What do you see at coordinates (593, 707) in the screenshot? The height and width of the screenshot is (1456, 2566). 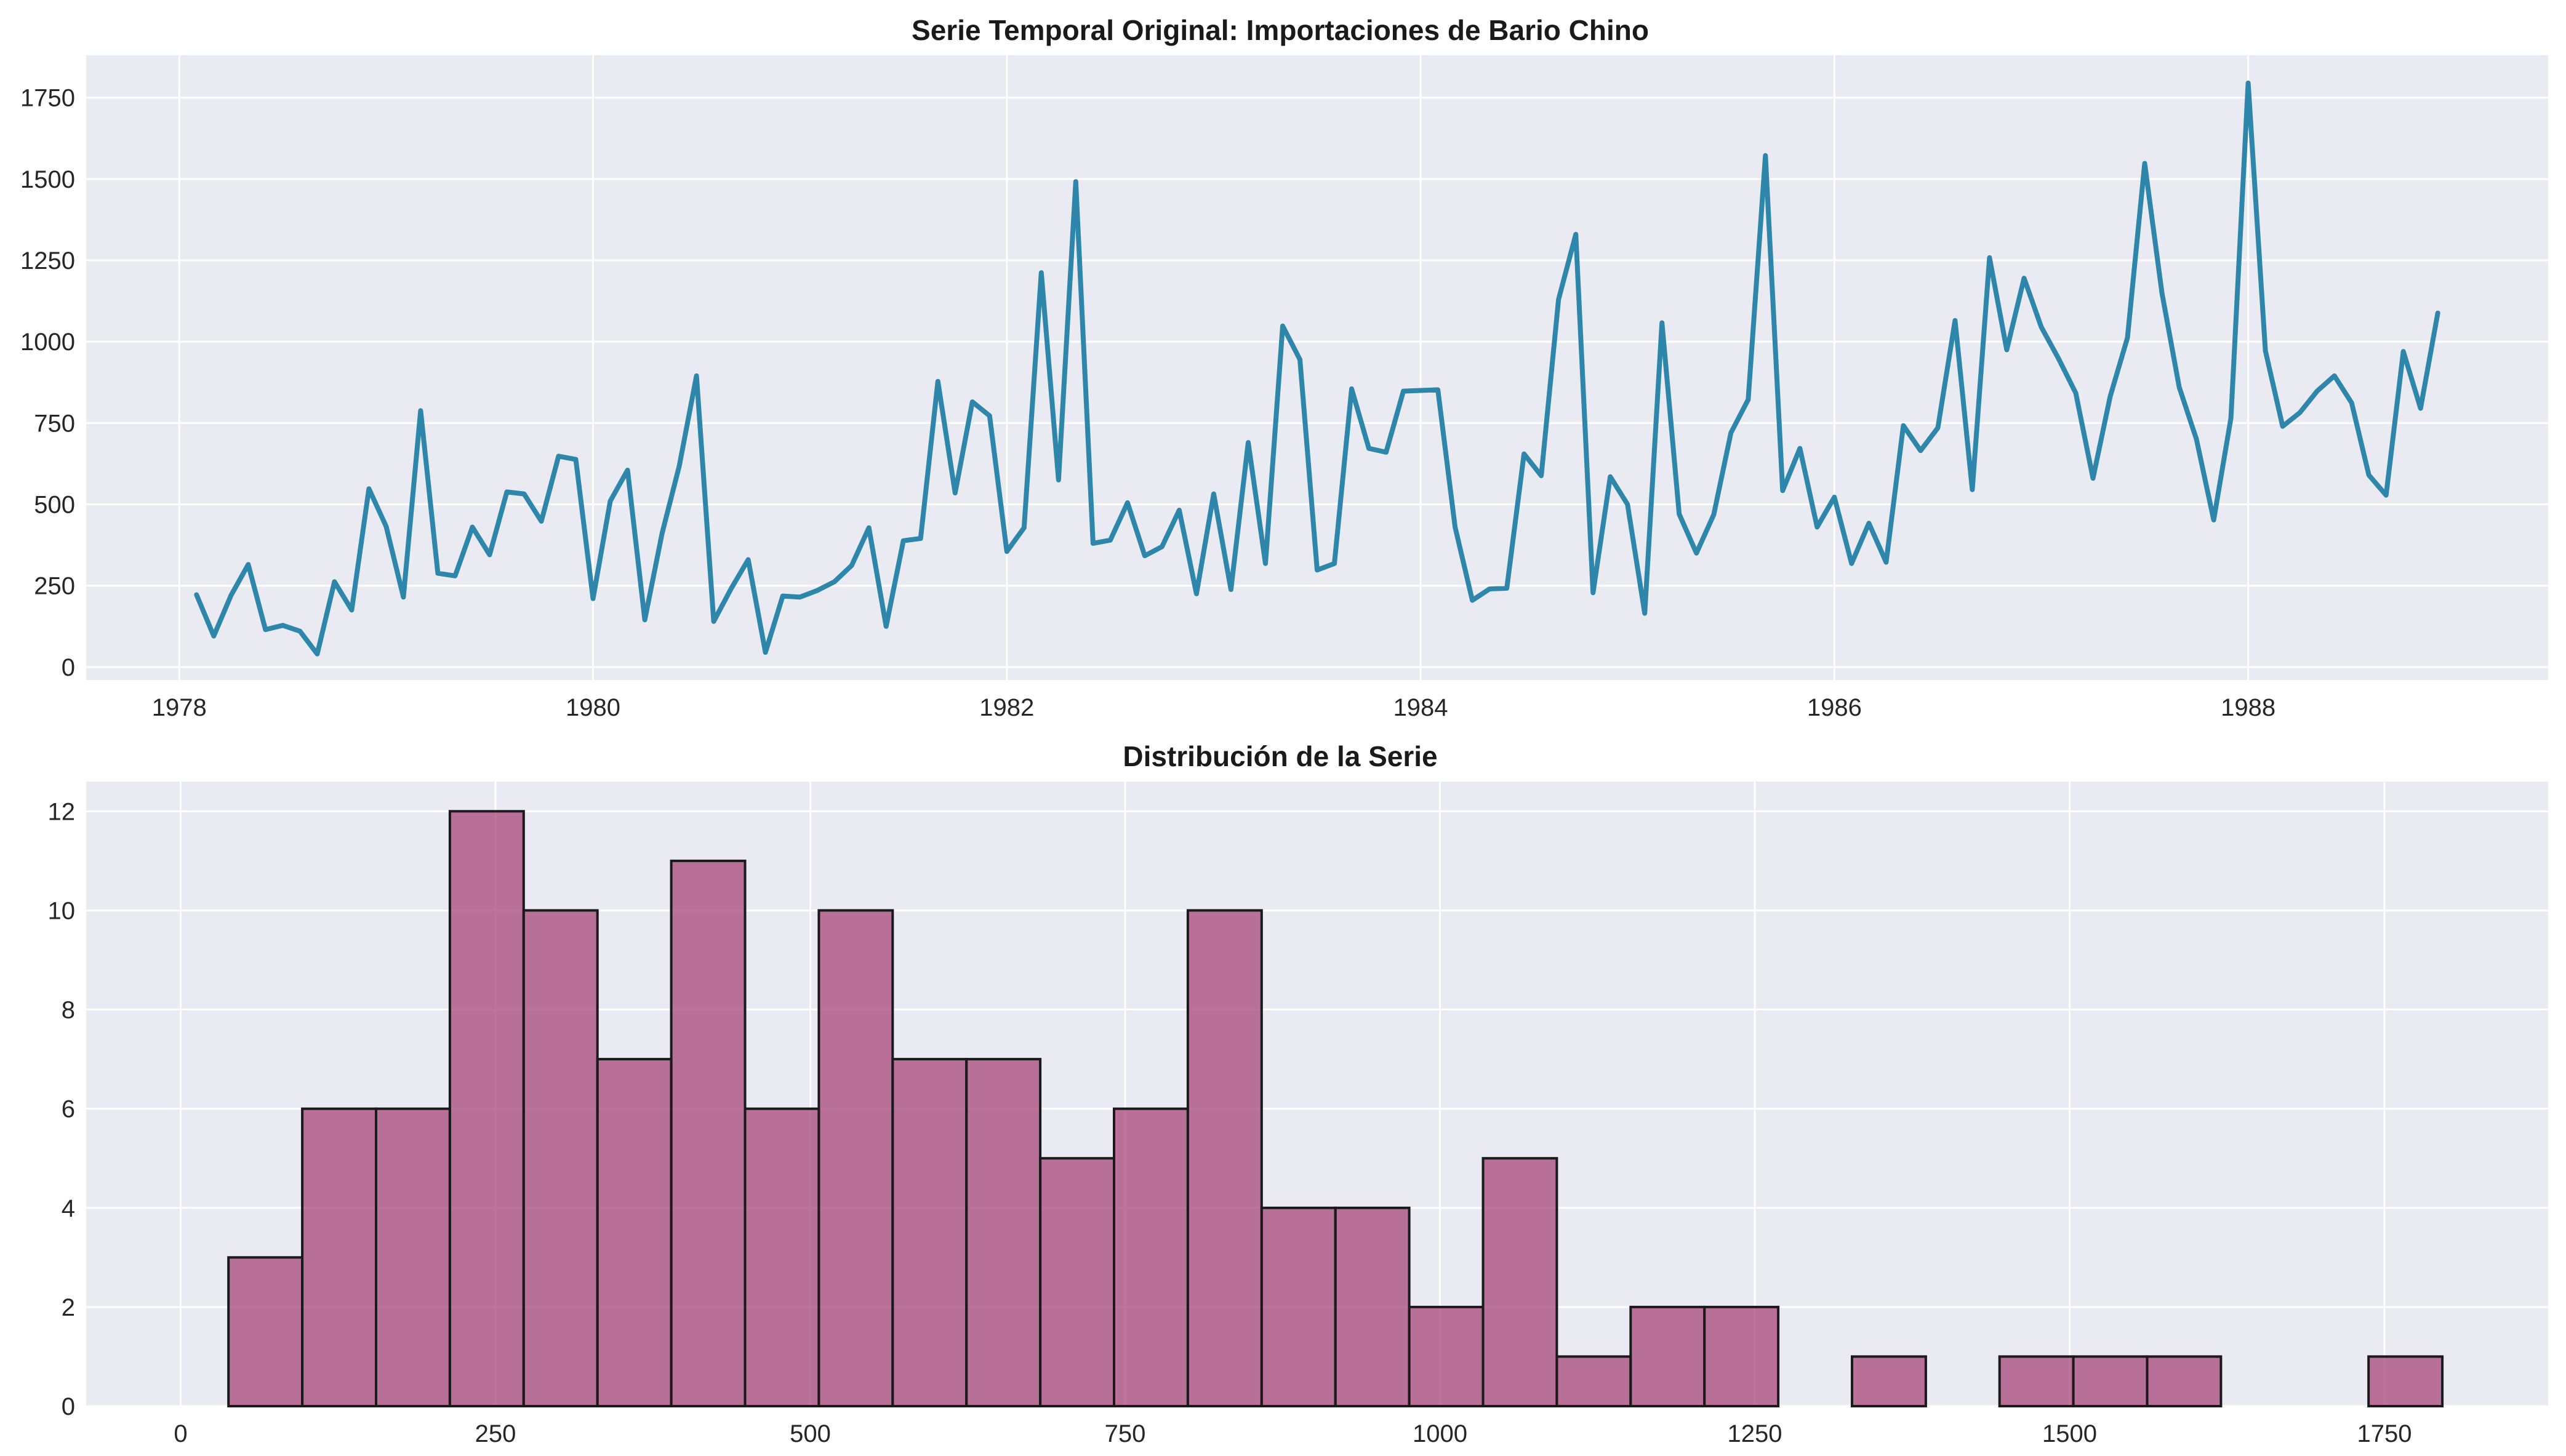 I see `x-tick-label: 1980` at bounding box center [593, 707].